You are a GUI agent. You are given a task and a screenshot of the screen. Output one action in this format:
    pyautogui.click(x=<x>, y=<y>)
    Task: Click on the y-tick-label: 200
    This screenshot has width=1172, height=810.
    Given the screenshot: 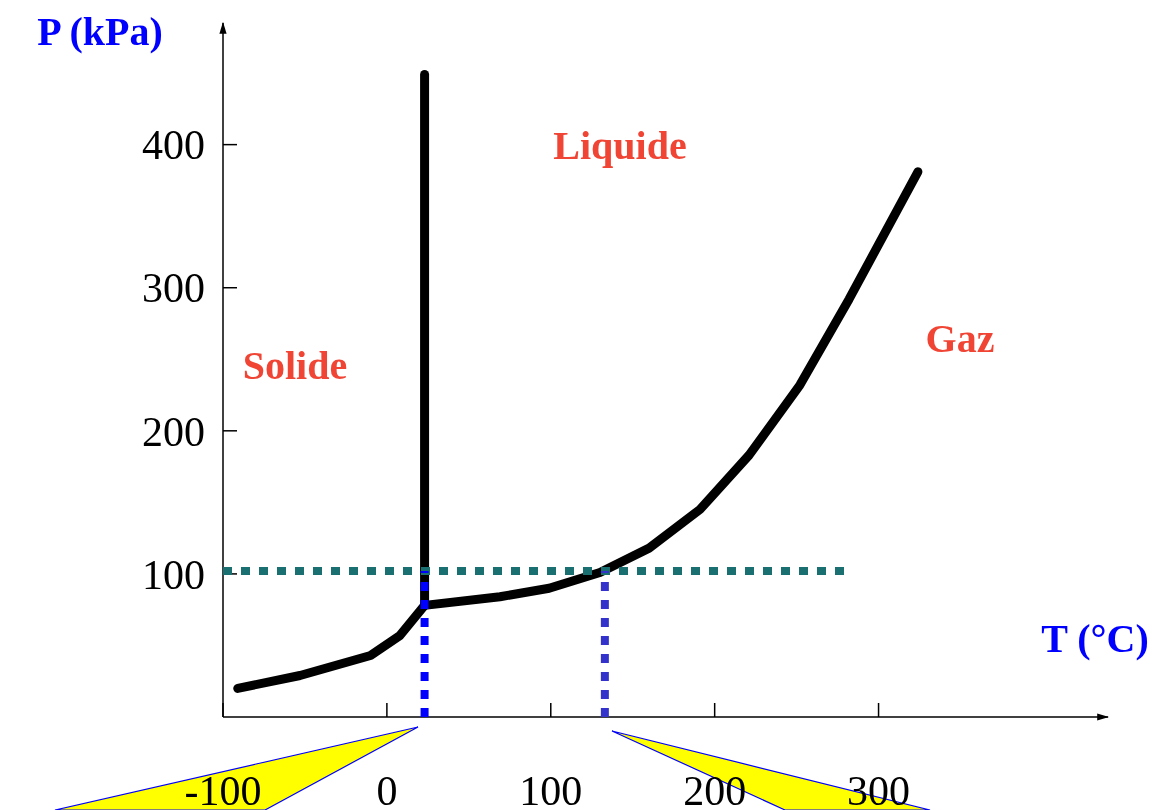 What is the action you would take?
    pyautogui.click(x=173, y=431)
    